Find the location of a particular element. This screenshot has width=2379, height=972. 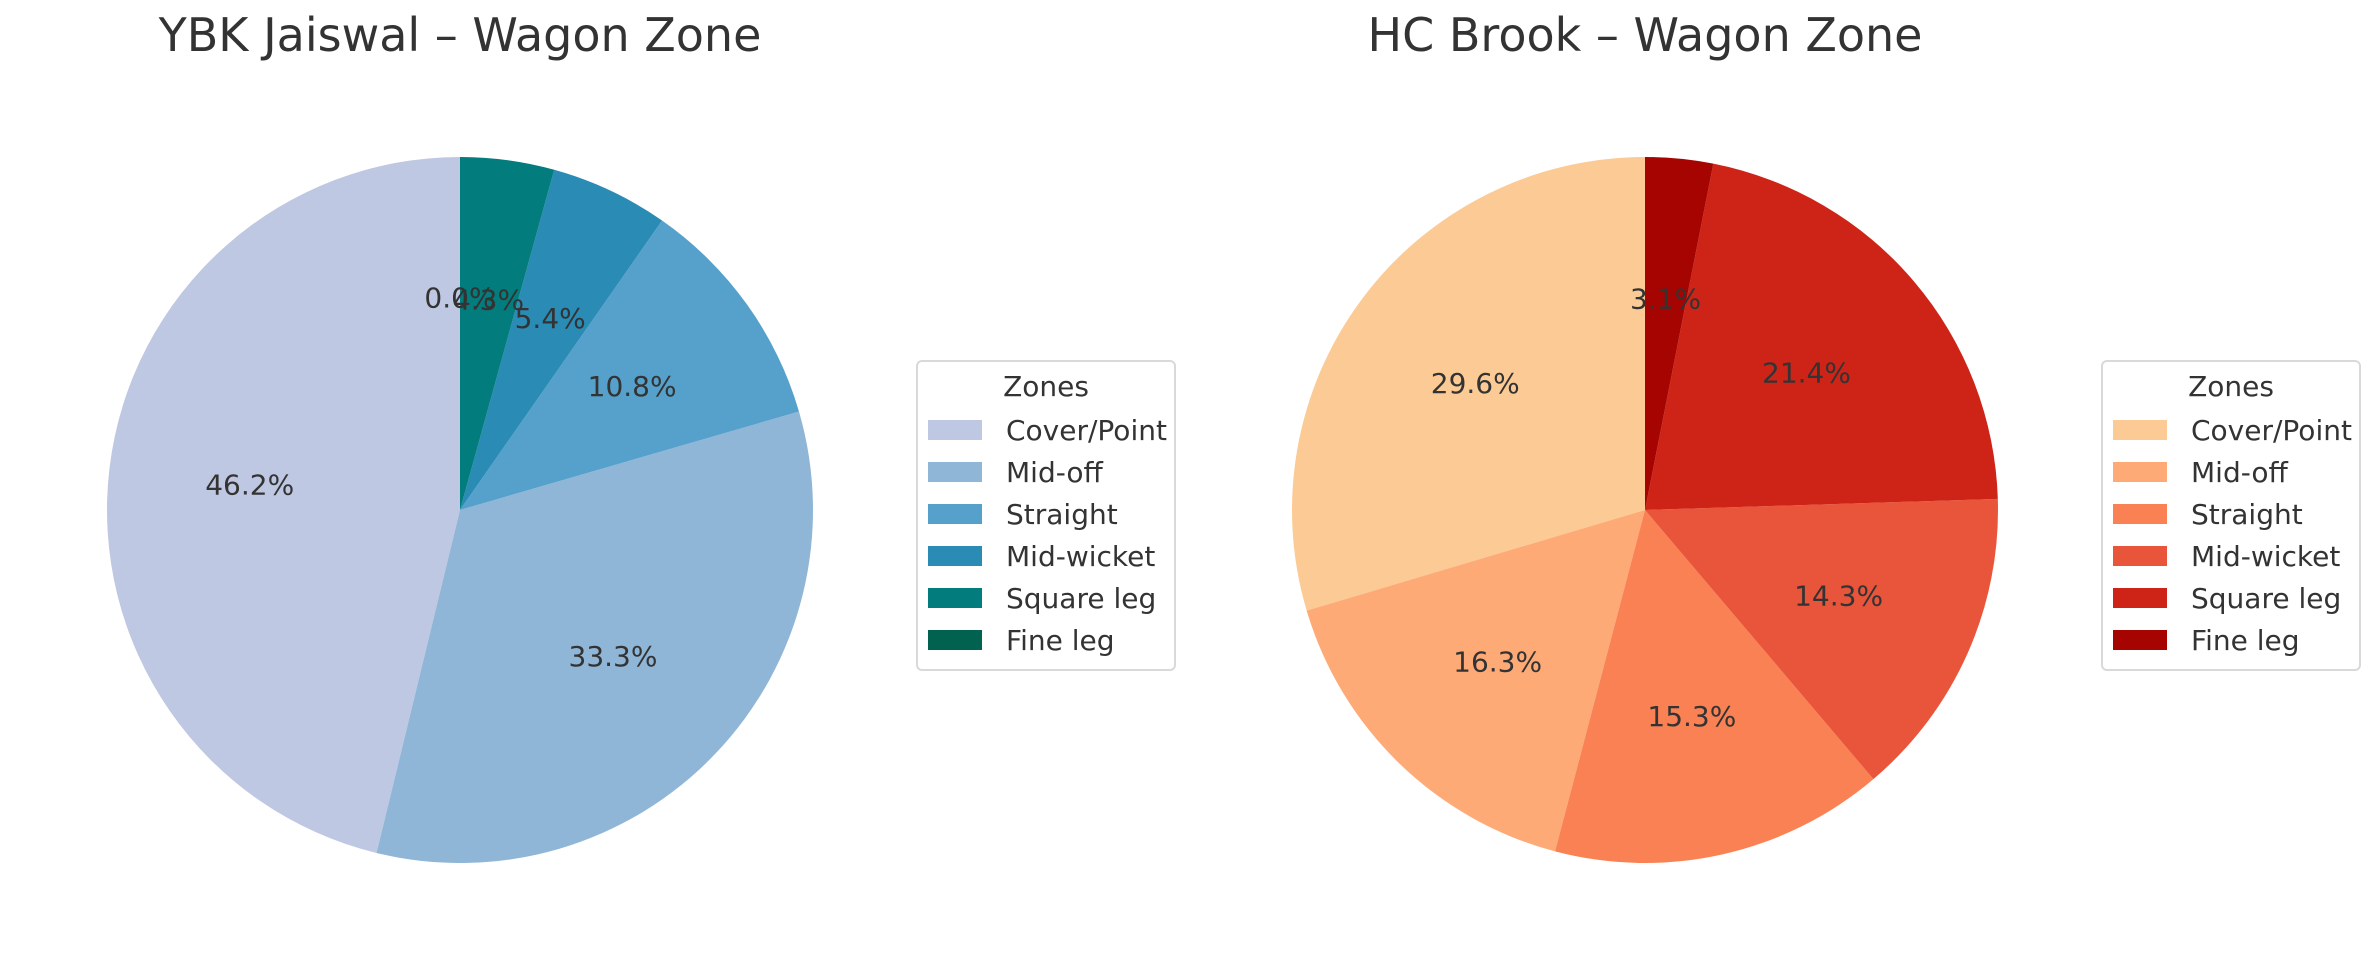

pie-slice-fine-leg is located at coordinates (1679, 333).